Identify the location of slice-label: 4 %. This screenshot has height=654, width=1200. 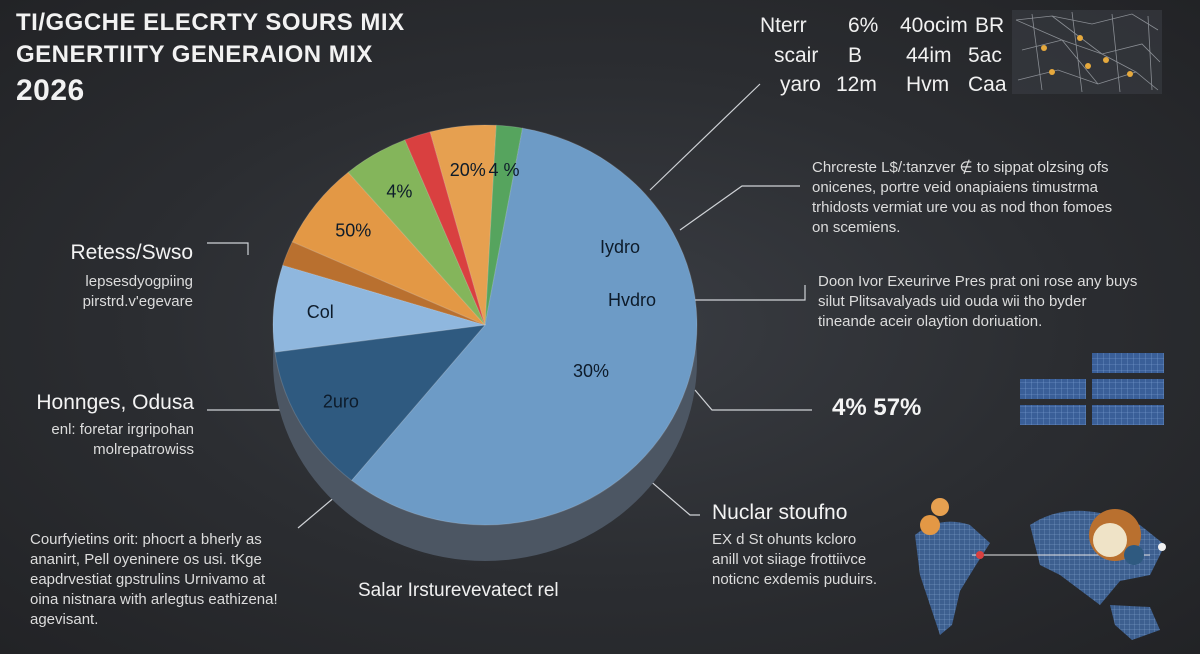
(503, 170).